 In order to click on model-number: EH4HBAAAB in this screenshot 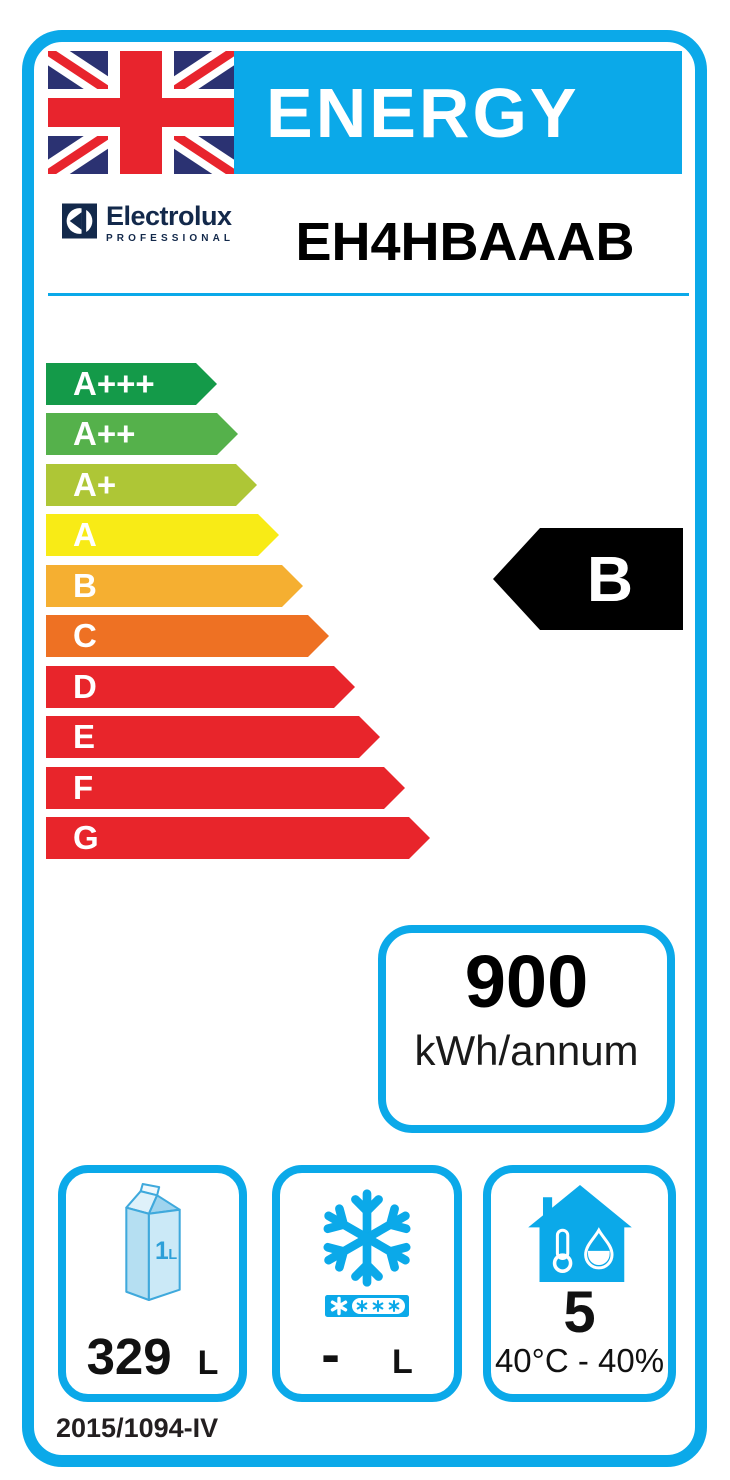, I will do `click(465, 242)`.